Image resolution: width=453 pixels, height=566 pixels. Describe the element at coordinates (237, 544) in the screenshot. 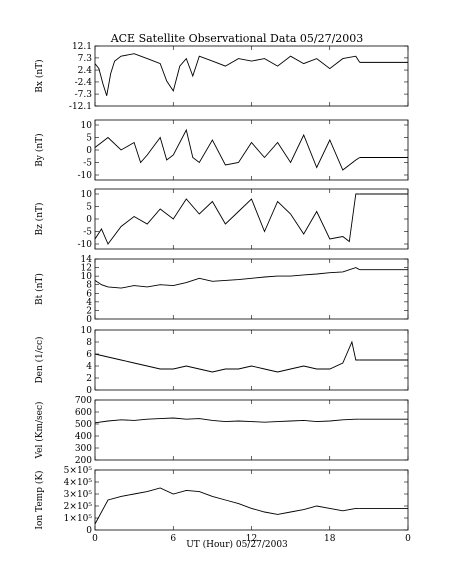

I see `x-axis-label: UT (Hour) 05/27/2003` at that location.